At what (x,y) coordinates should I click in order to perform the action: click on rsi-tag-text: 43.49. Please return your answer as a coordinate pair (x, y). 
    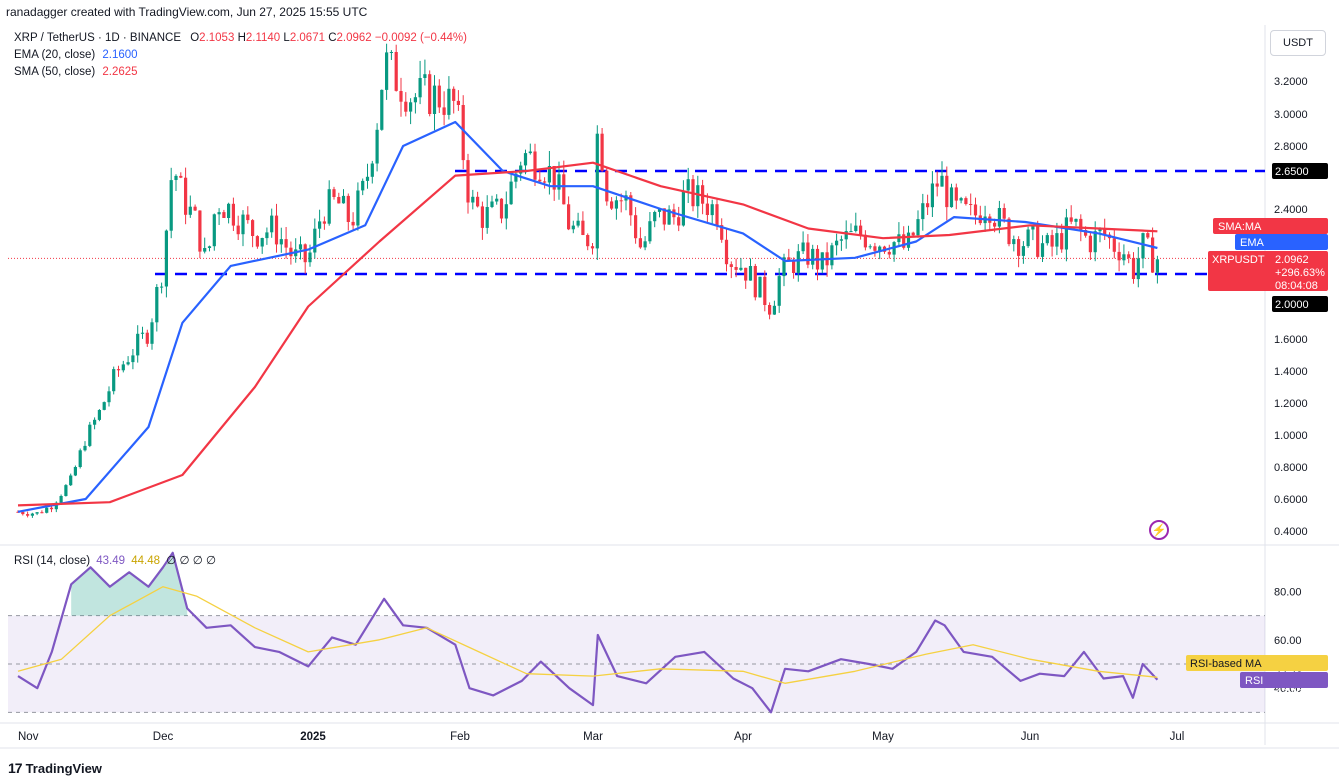
    Looking at the image, I should click on (1289, 693).